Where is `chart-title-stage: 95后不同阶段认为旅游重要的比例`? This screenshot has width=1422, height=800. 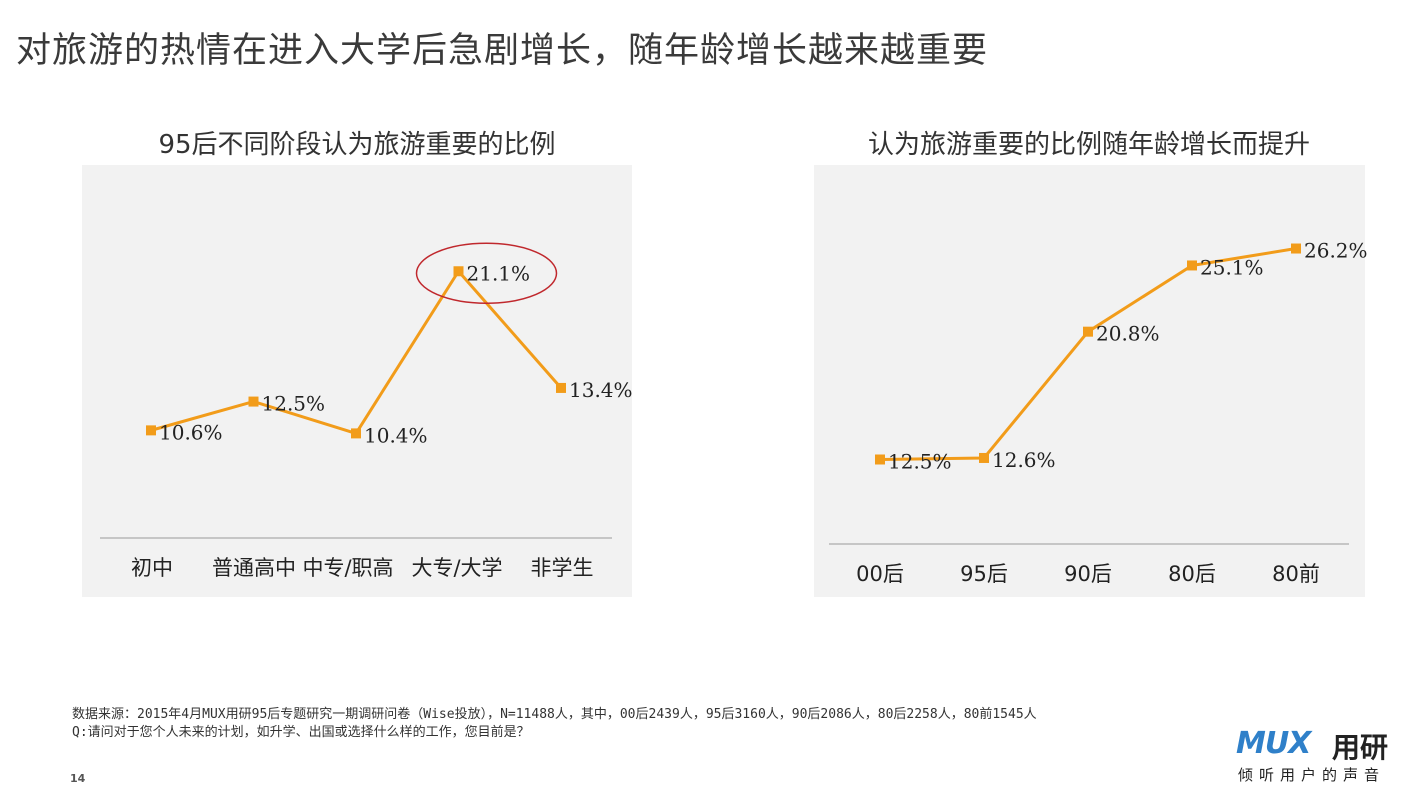 chart-title-stage: 95后不同阶段认为旅游重要的比例 is located at coordinates (357, 145).